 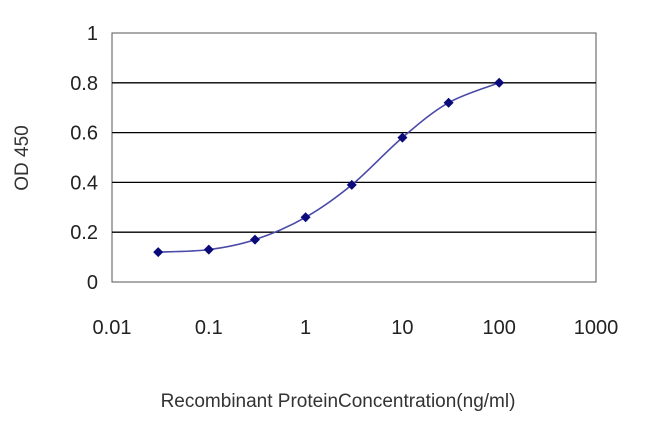 I want to click on x-axis-title: Recombinant ProteinConcentration(ng/ml), so click(x=338, y=401).